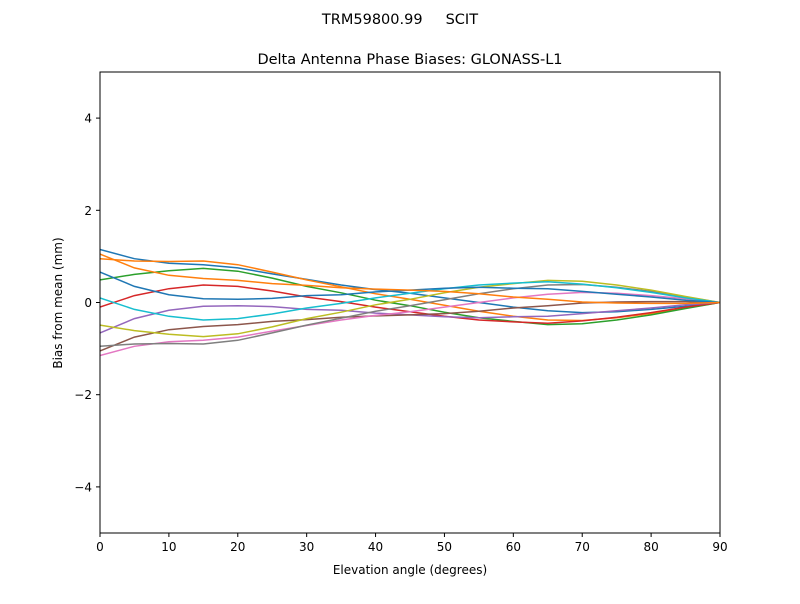  I want to click on x-tick-label: 50, so click(444, 547).